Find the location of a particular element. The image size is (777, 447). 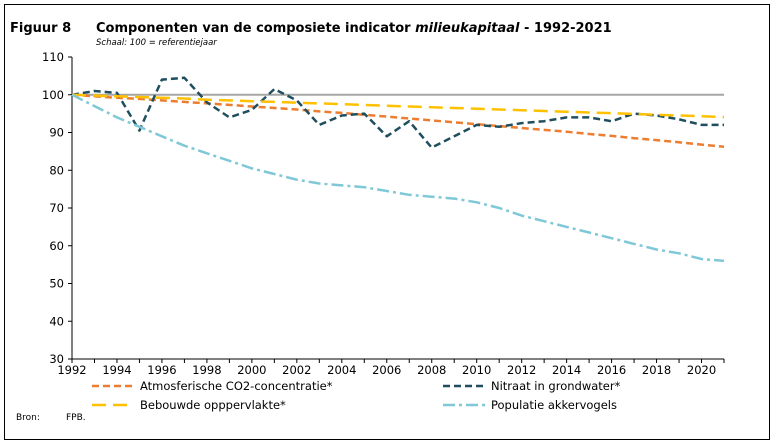

y-tick-label: 110 is located at coordinates (53, 57).